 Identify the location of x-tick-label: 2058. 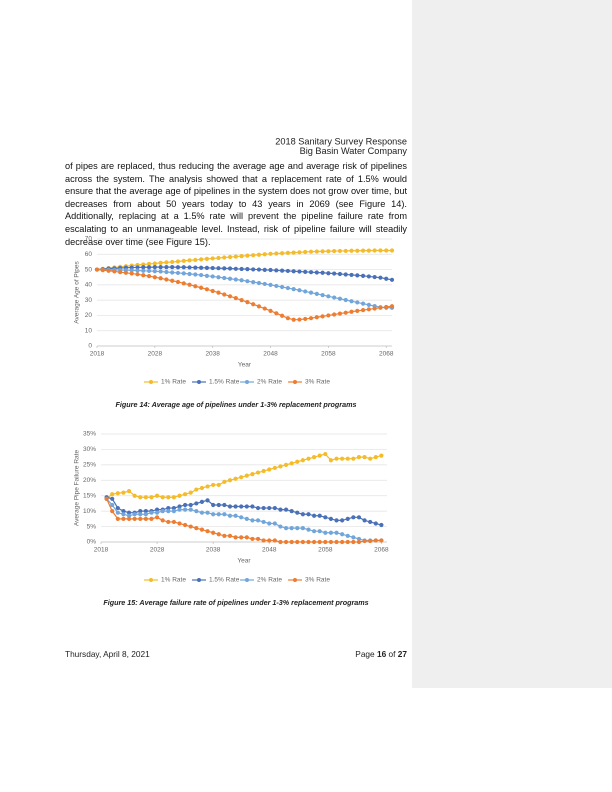
(328, 354).